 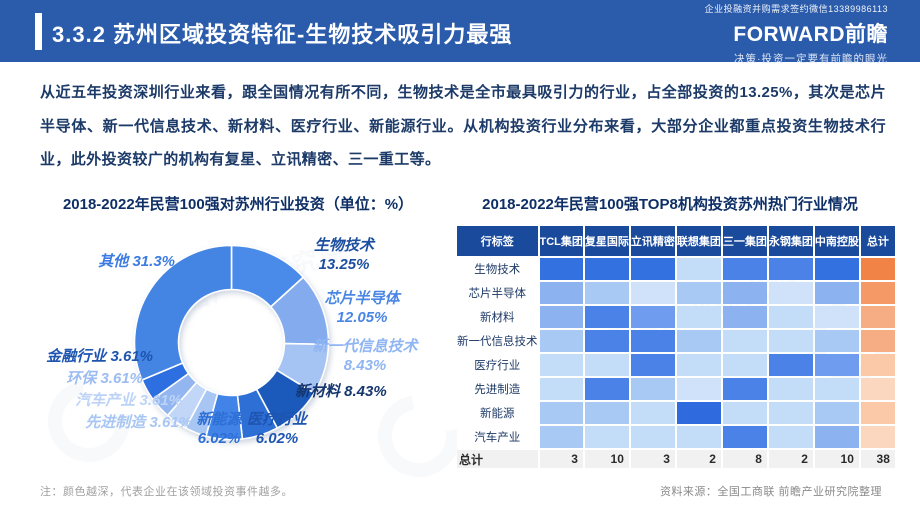 I want to click on contact-note: 企业投融资并购需求签约微信13389986113, so click(x=796, y=9).